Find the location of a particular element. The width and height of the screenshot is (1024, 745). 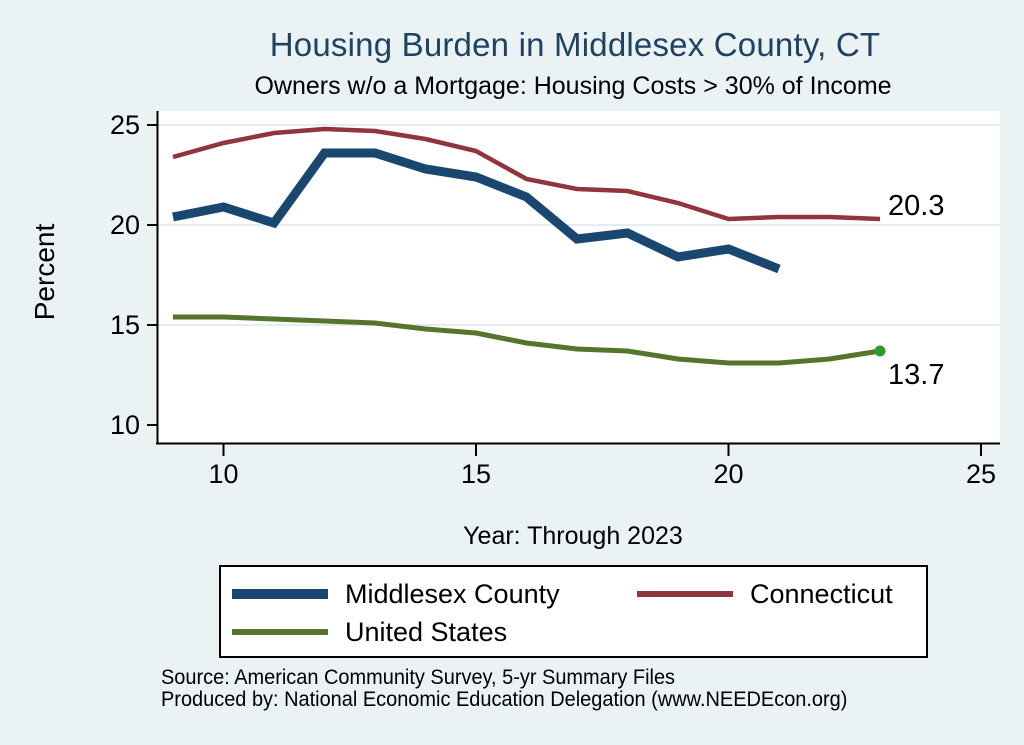

y-tick-label-10: 10 is located at coordinates (125, 425).